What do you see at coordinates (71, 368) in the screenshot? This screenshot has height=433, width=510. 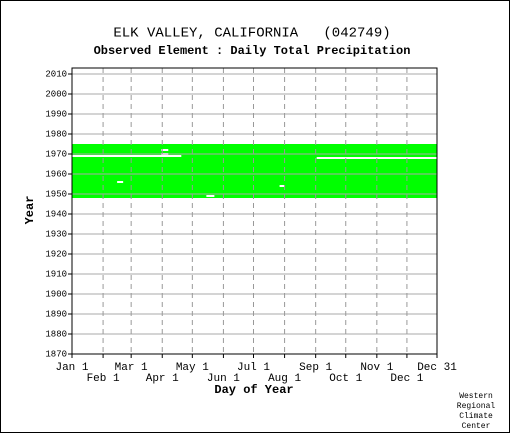 I see `x-tick-label: Jan 1` at bounding box center [71, 368].